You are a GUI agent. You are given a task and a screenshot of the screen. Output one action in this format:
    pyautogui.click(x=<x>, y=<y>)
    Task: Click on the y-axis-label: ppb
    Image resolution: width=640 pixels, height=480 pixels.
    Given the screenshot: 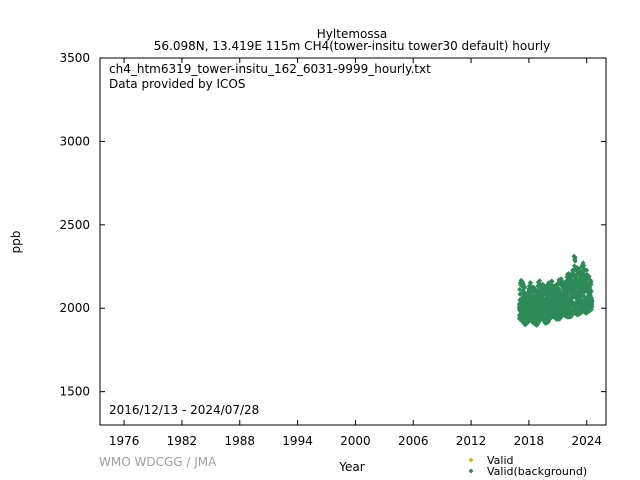 What is the action you would take?
    pyautogui.click(x=16, y=242)
    